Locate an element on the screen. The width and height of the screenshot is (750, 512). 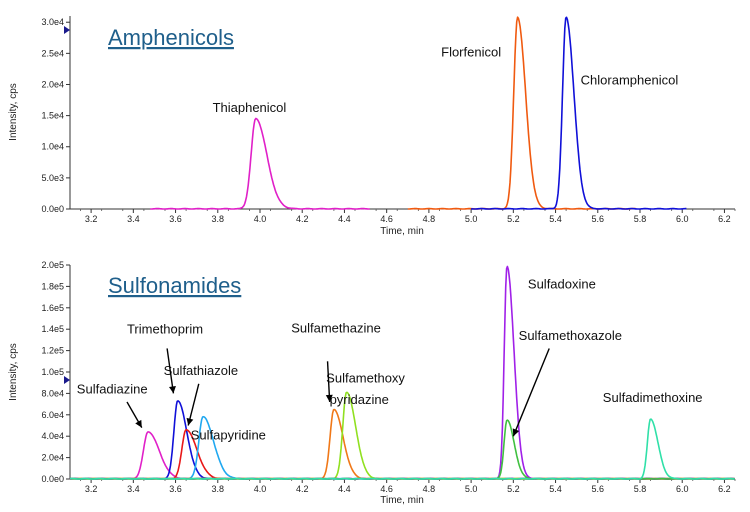
panel2-title: Sulfonamides is located at coordinates (174, 285).